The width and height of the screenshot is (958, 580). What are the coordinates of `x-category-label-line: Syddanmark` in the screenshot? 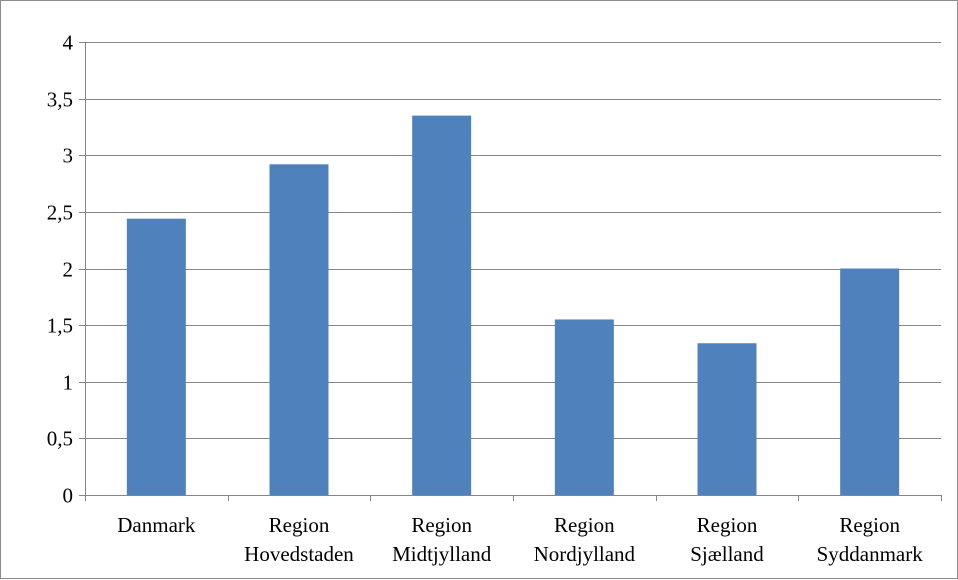 It's located at (870, 554).